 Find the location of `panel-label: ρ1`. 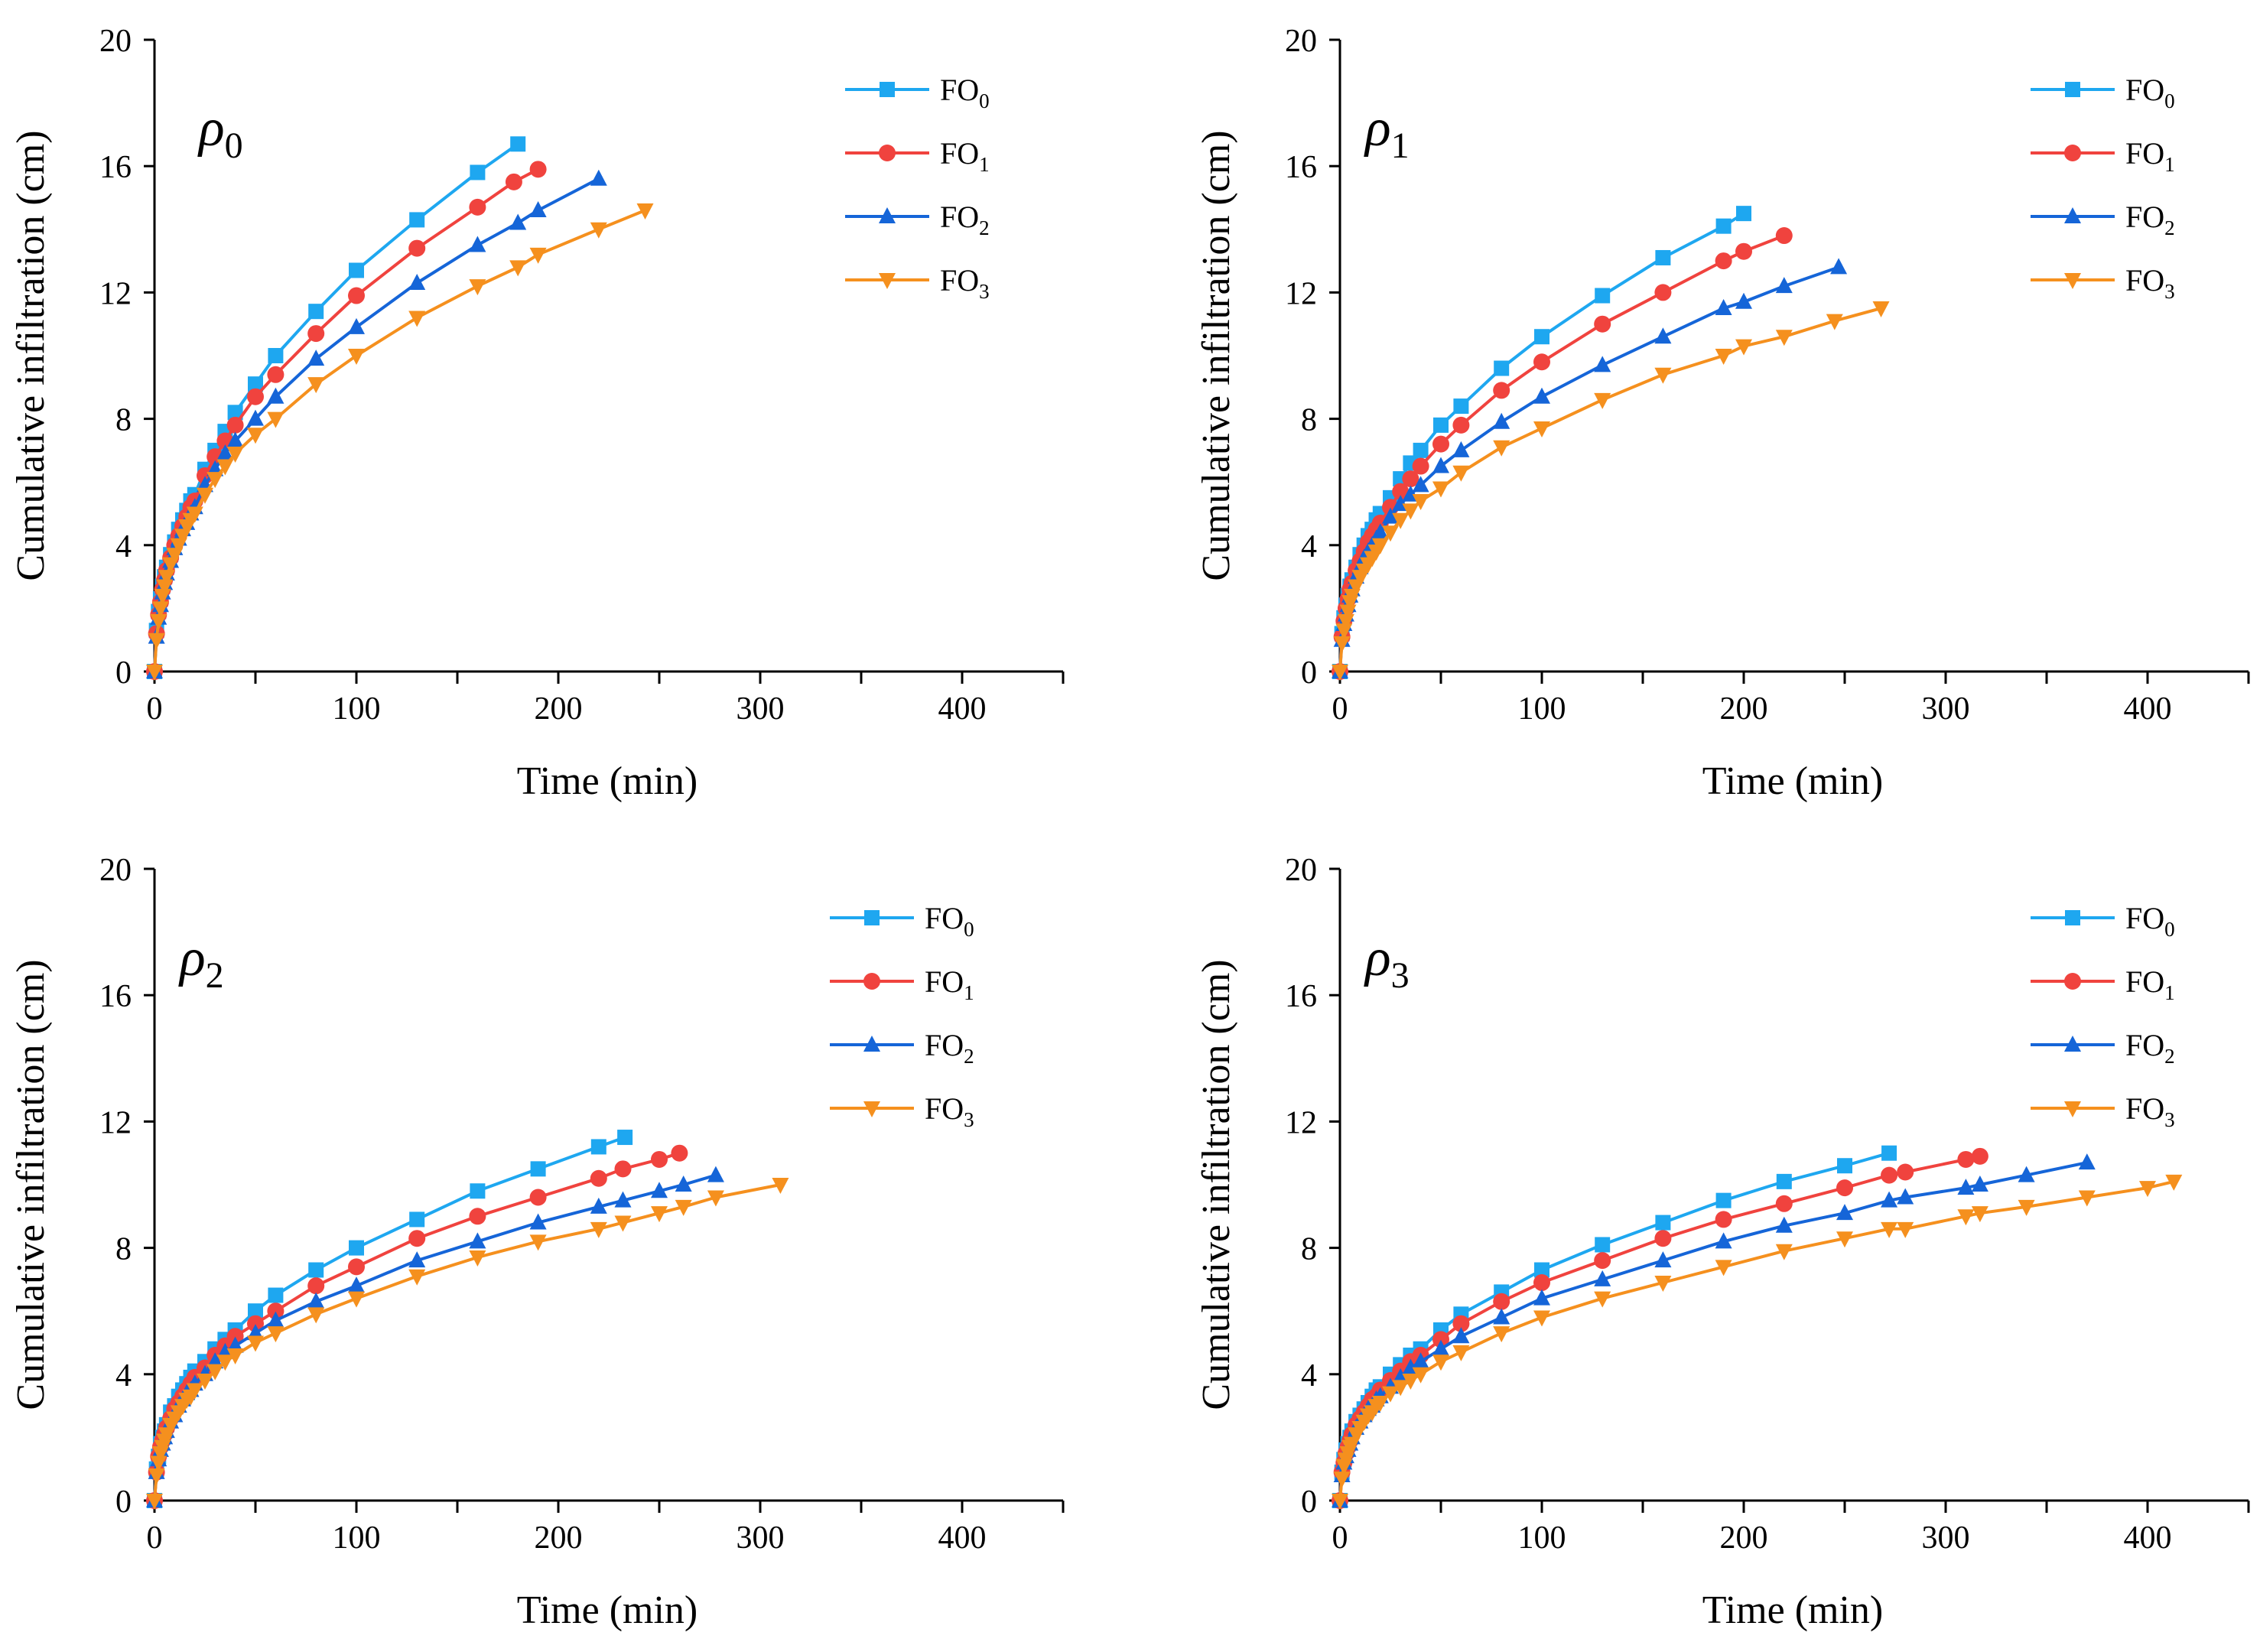

panel-label: ρ1 is located at coordinates (1387, 133).